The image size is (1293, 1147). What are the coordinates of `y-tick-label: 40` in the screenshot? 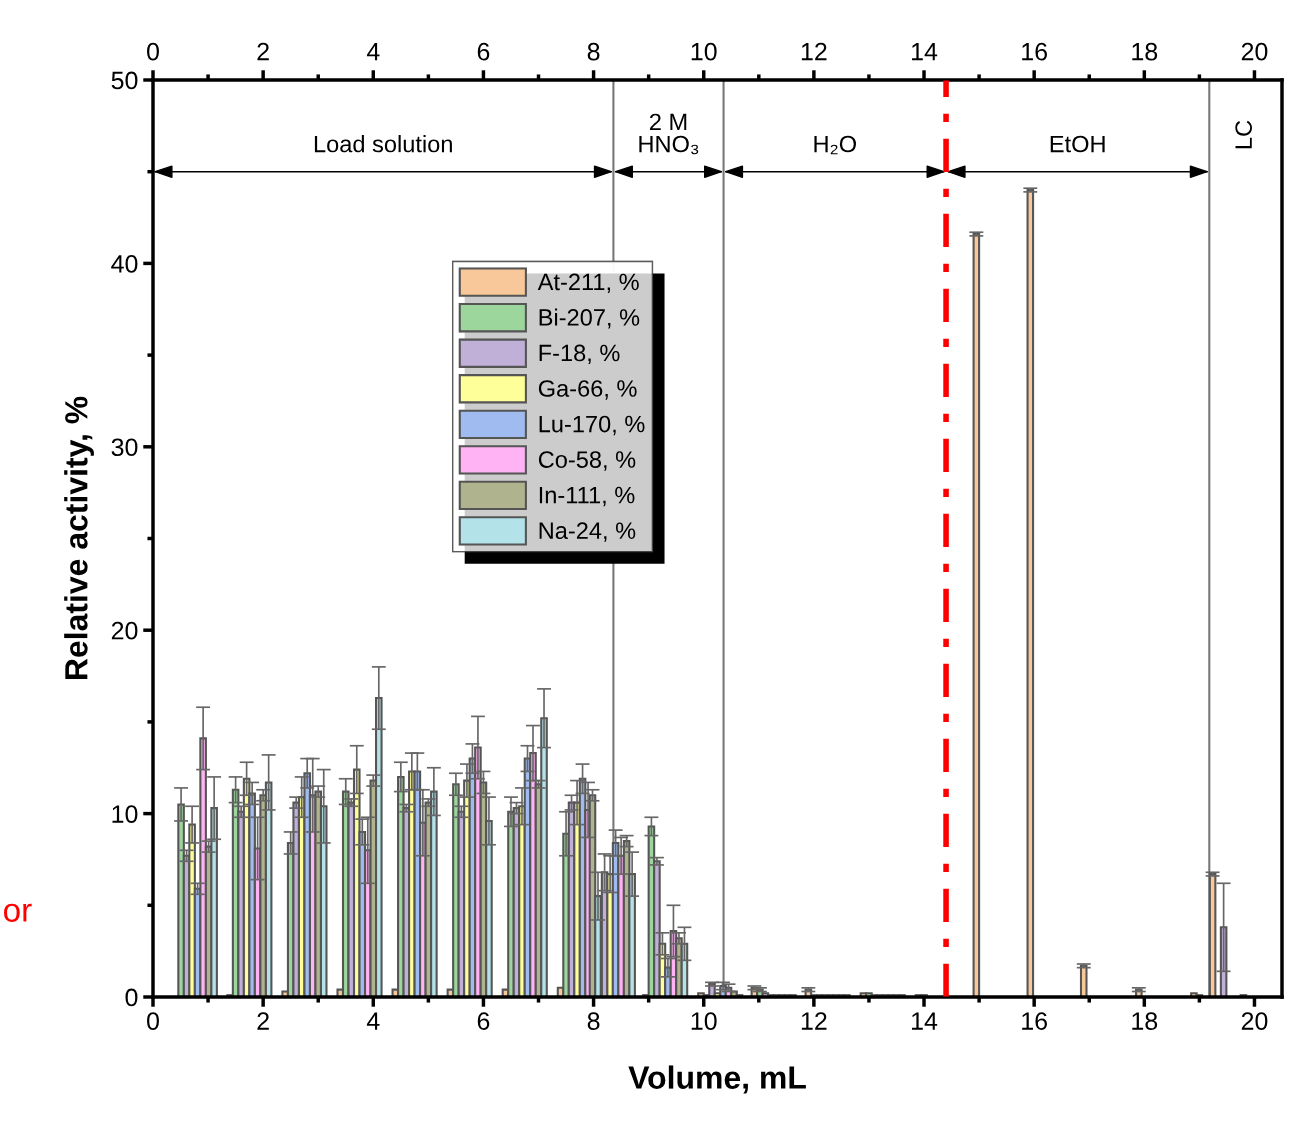 It's located at (124, 264).